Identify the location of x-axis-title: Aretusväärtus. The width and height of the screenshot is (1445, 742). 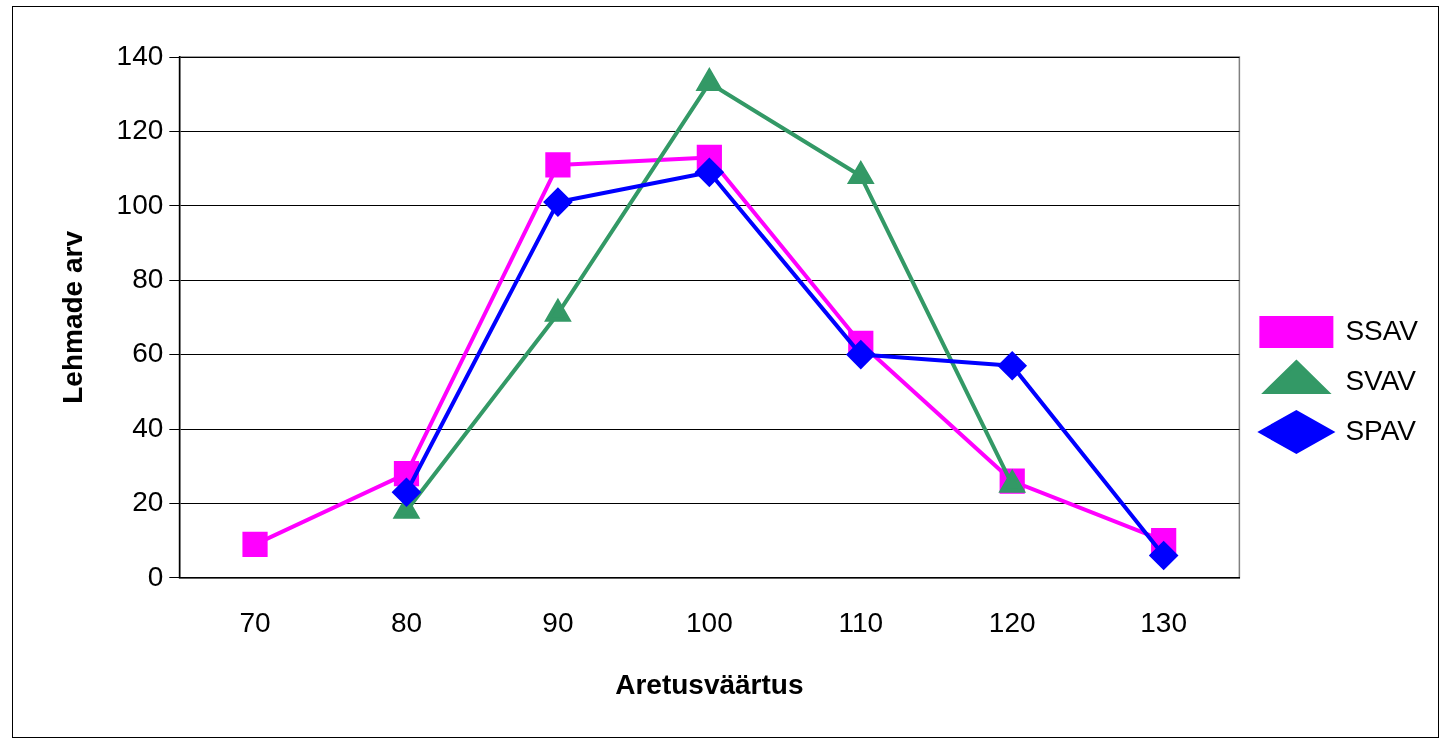
(709, 684).